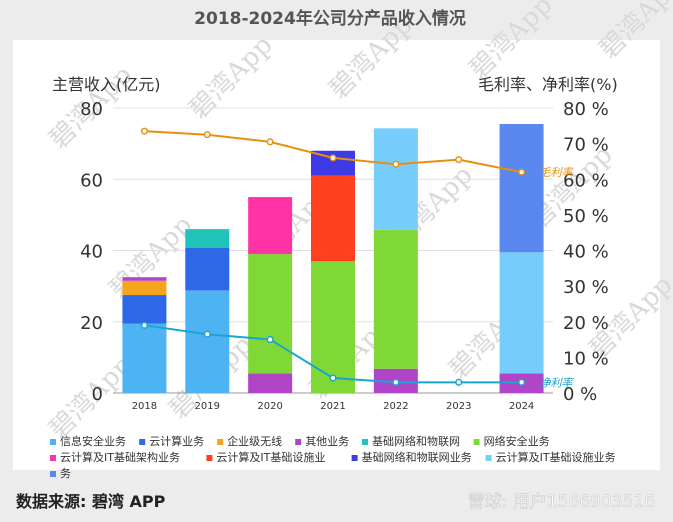  I want to click on legend-label: 基础网络和物联网, so click(416, 441).